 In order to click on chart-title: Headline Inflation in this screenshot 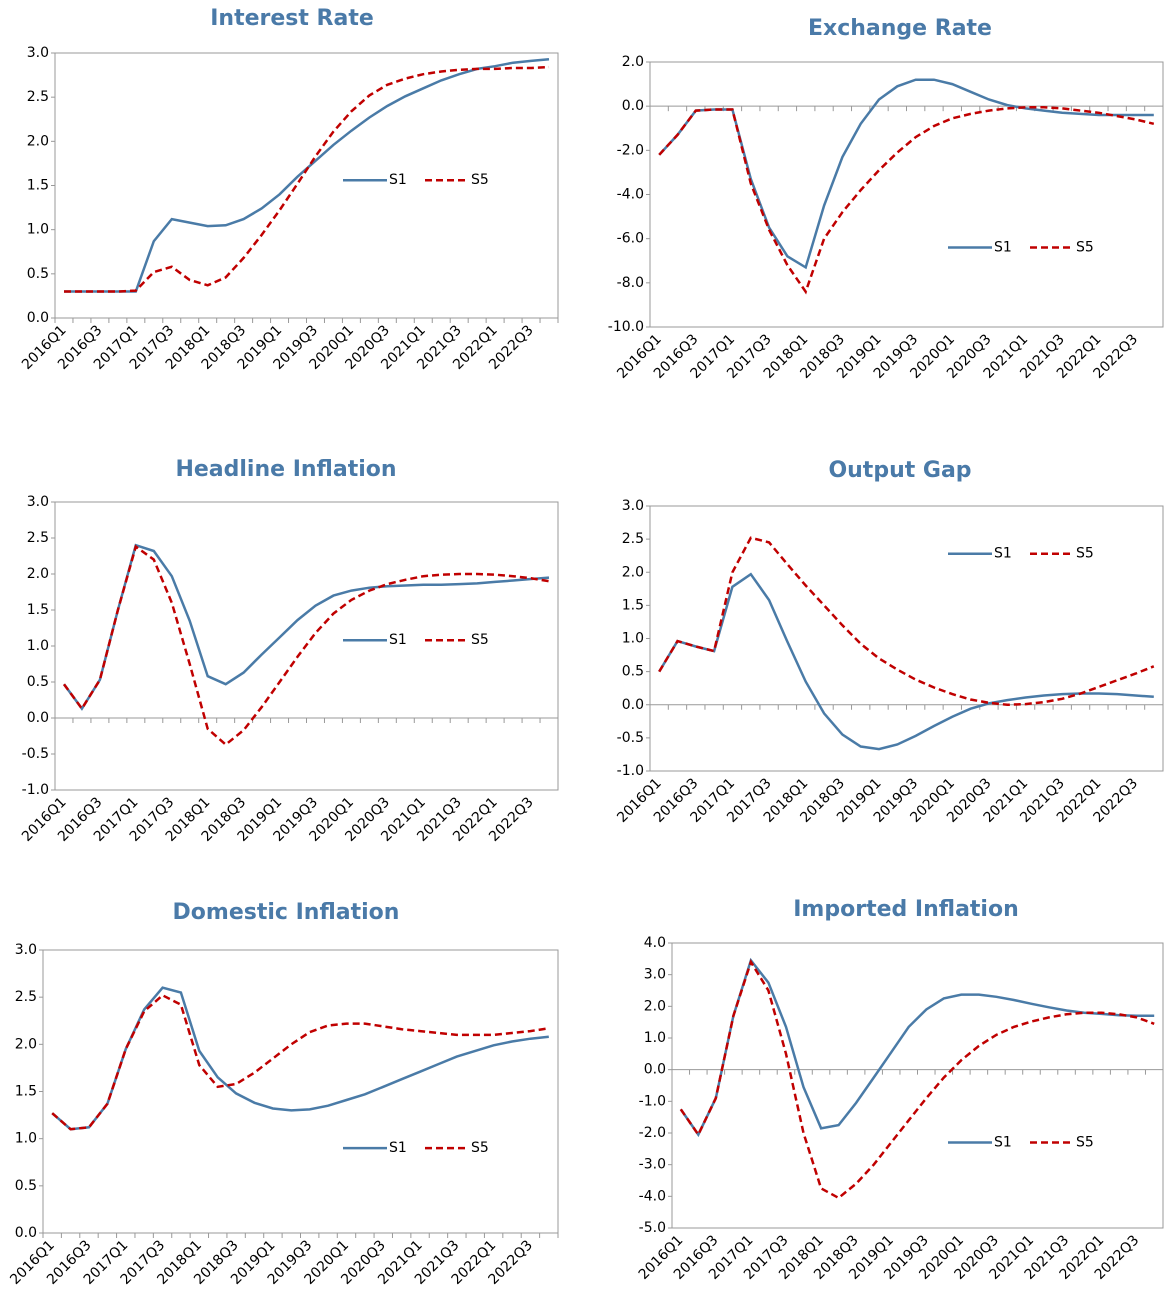, I will do `click(285, 469)`.